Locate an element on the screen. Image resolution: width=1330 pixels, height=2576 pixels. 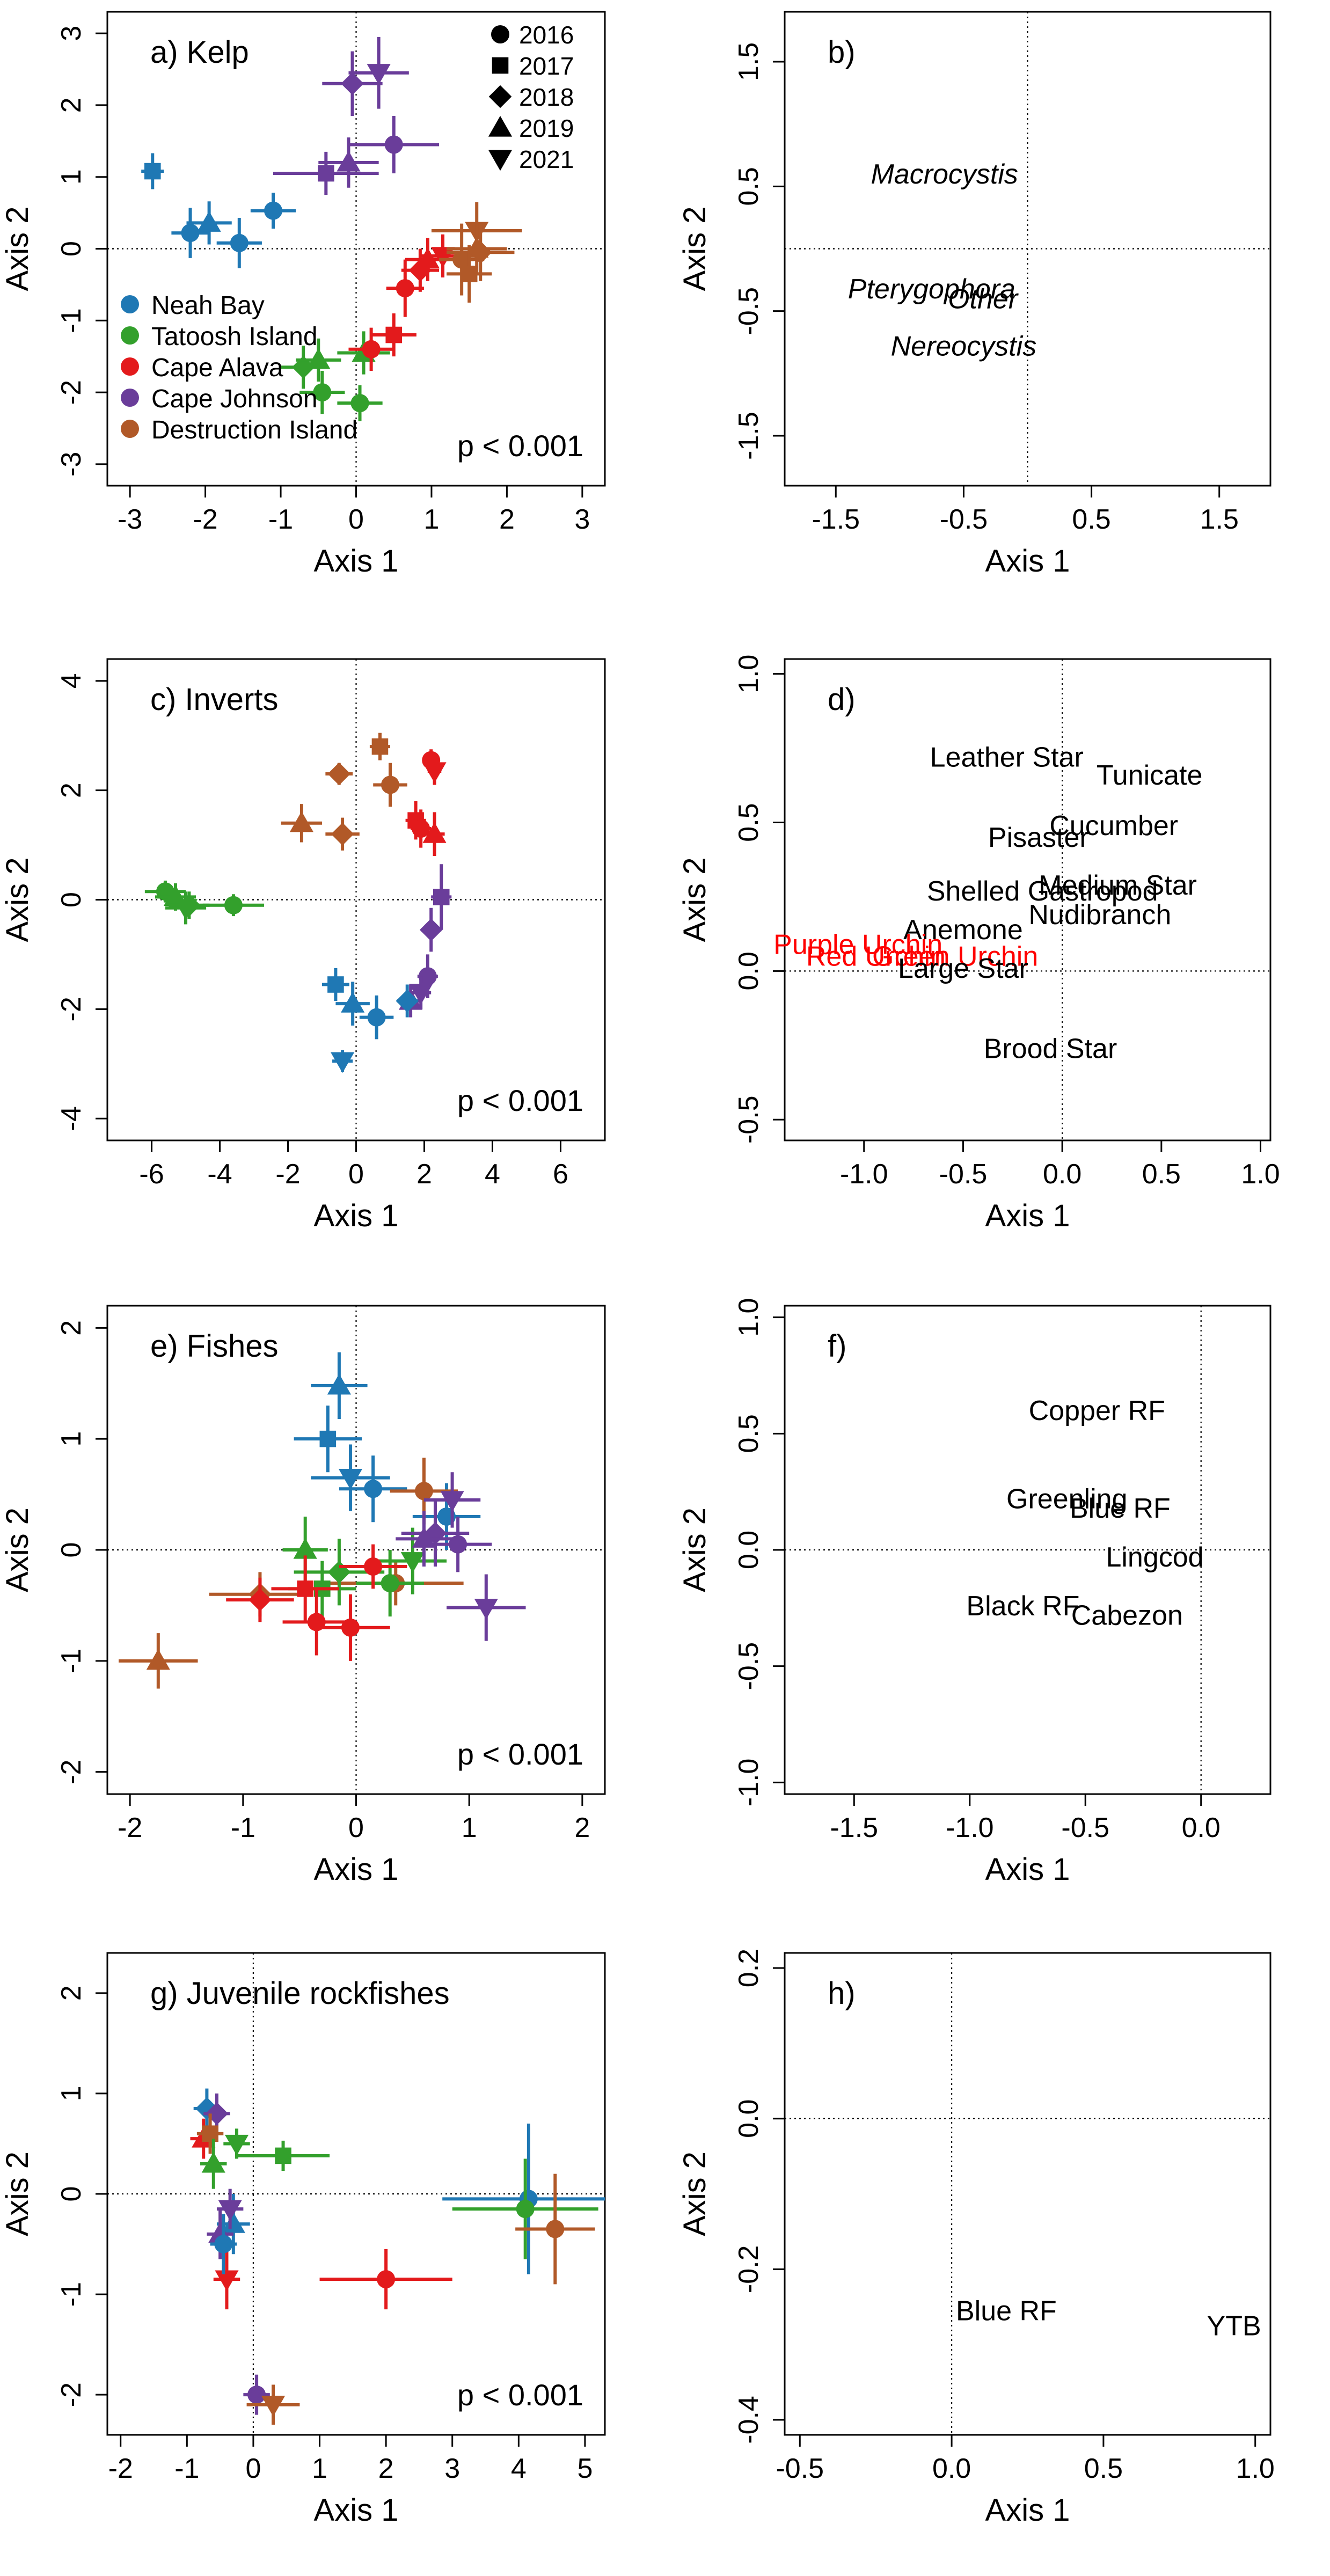
y-tick-label: -1.5 is located at coordinates (749, 436).